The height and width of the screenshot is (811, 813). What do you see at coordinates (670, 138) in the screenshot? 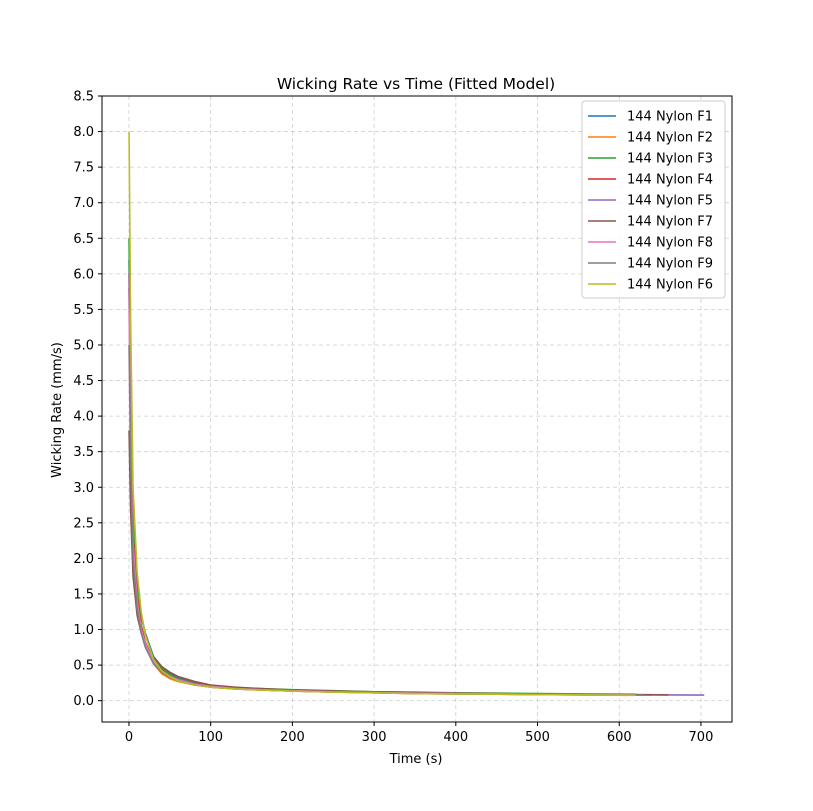
I see `legend-label: 144 Nylon F2` at bounding box center [670, 138].